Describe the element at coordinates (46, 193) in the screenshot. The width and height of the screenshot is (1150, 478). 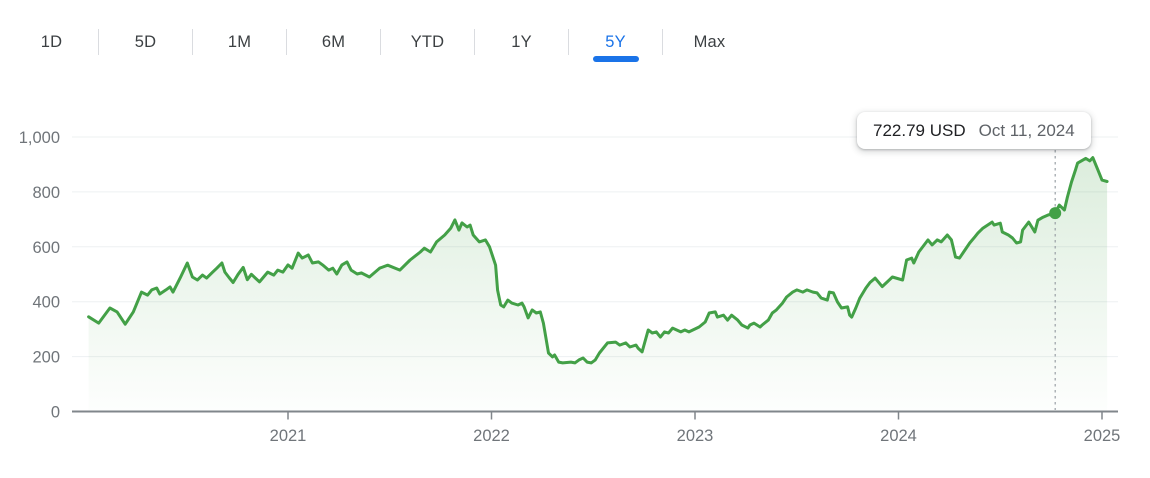
I see `y-axis-label: 800` at that location.